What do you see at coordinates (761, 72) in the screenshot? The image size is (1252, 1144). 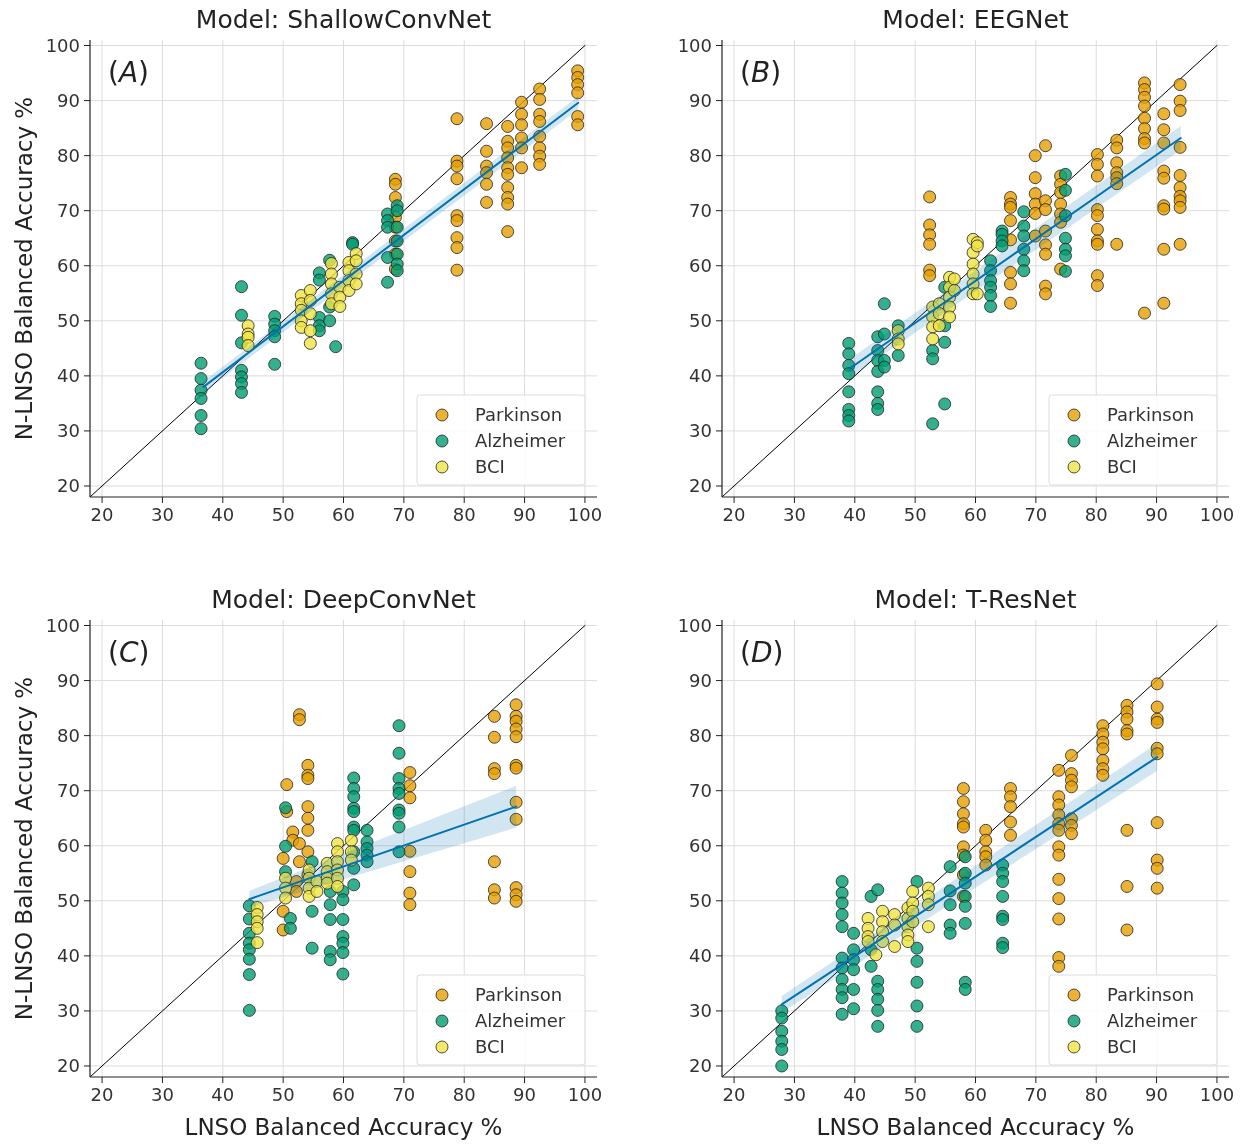 I see `annotation: (B)` at bounding box center [761, 72].